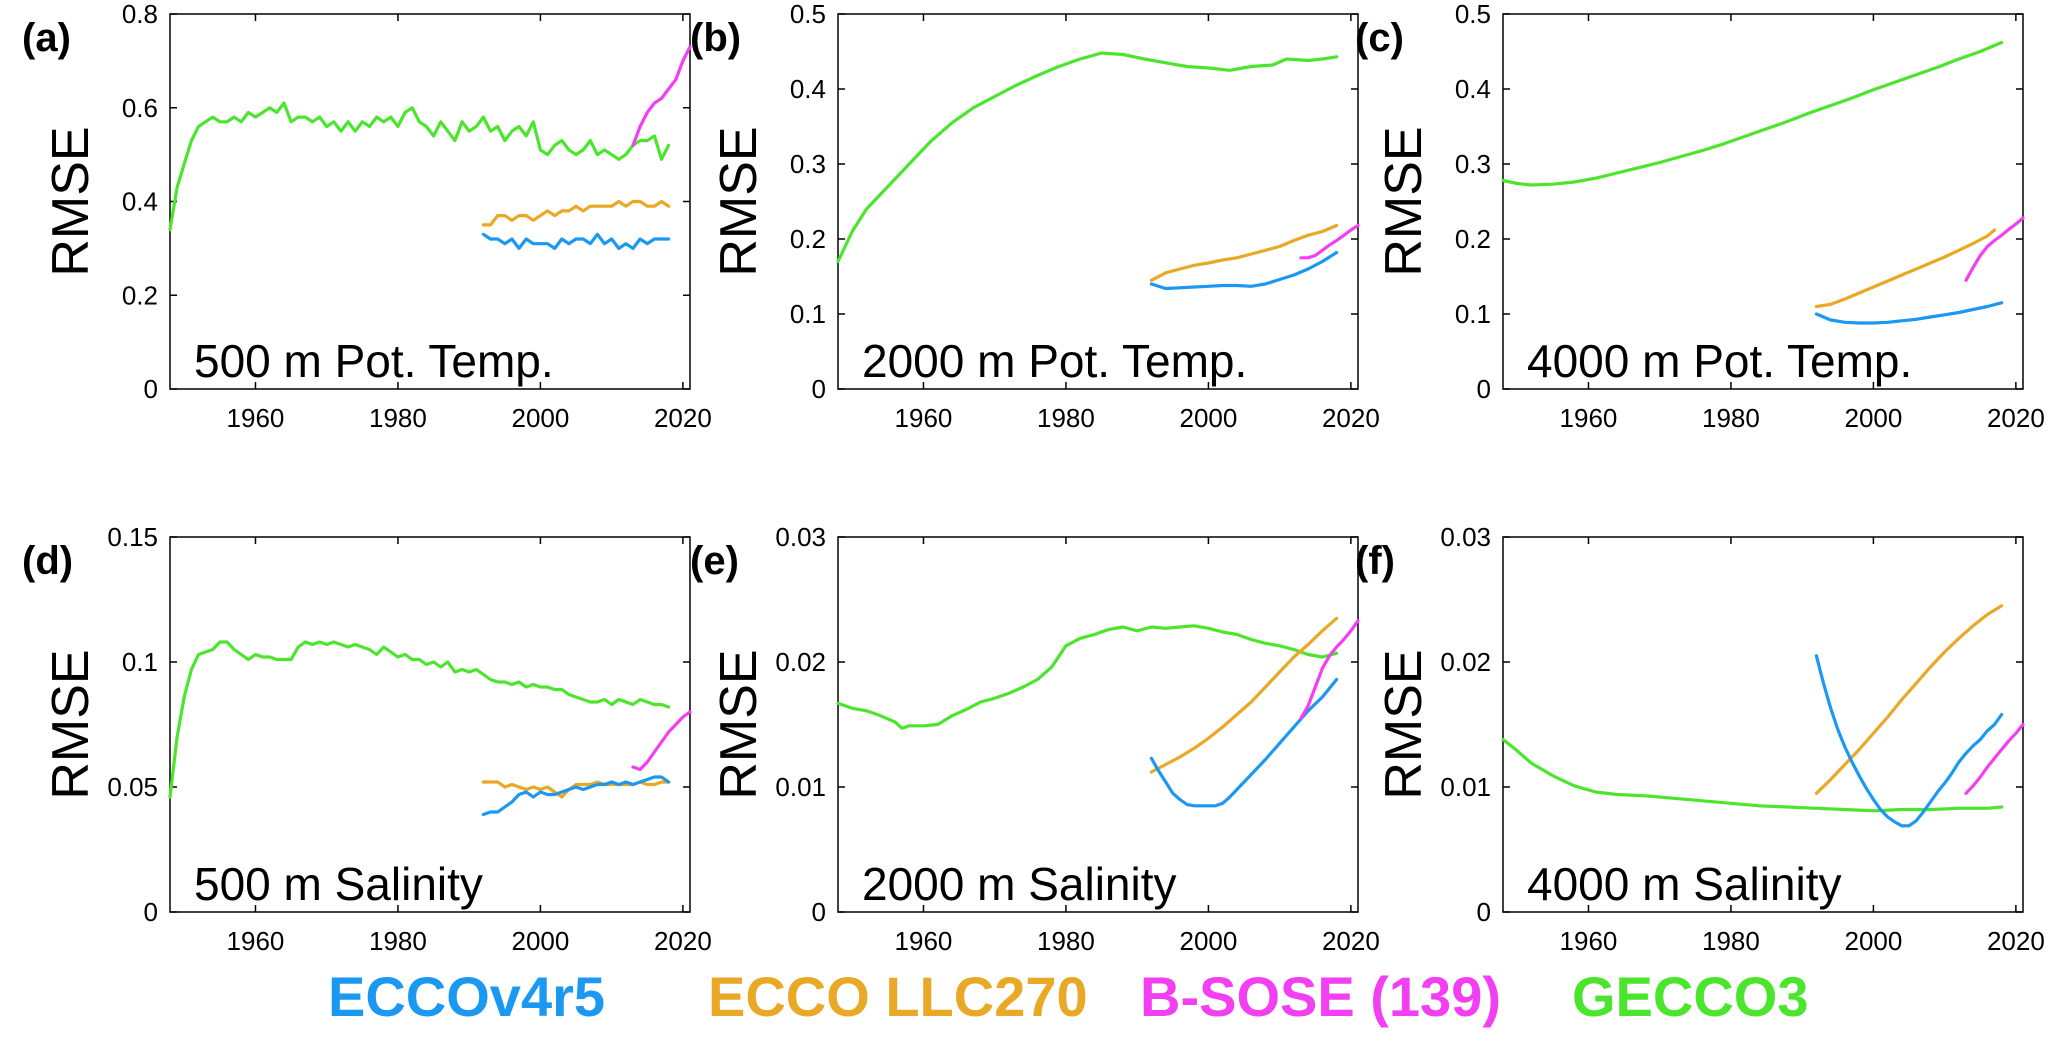 The height and width of the screenshot is (1045, 2067). What do you see at coordinates (898, 996) in the screenshot?
I see `legend-item-ecco-llc270: ECCO LLC270` at bounding box center [898, 996].